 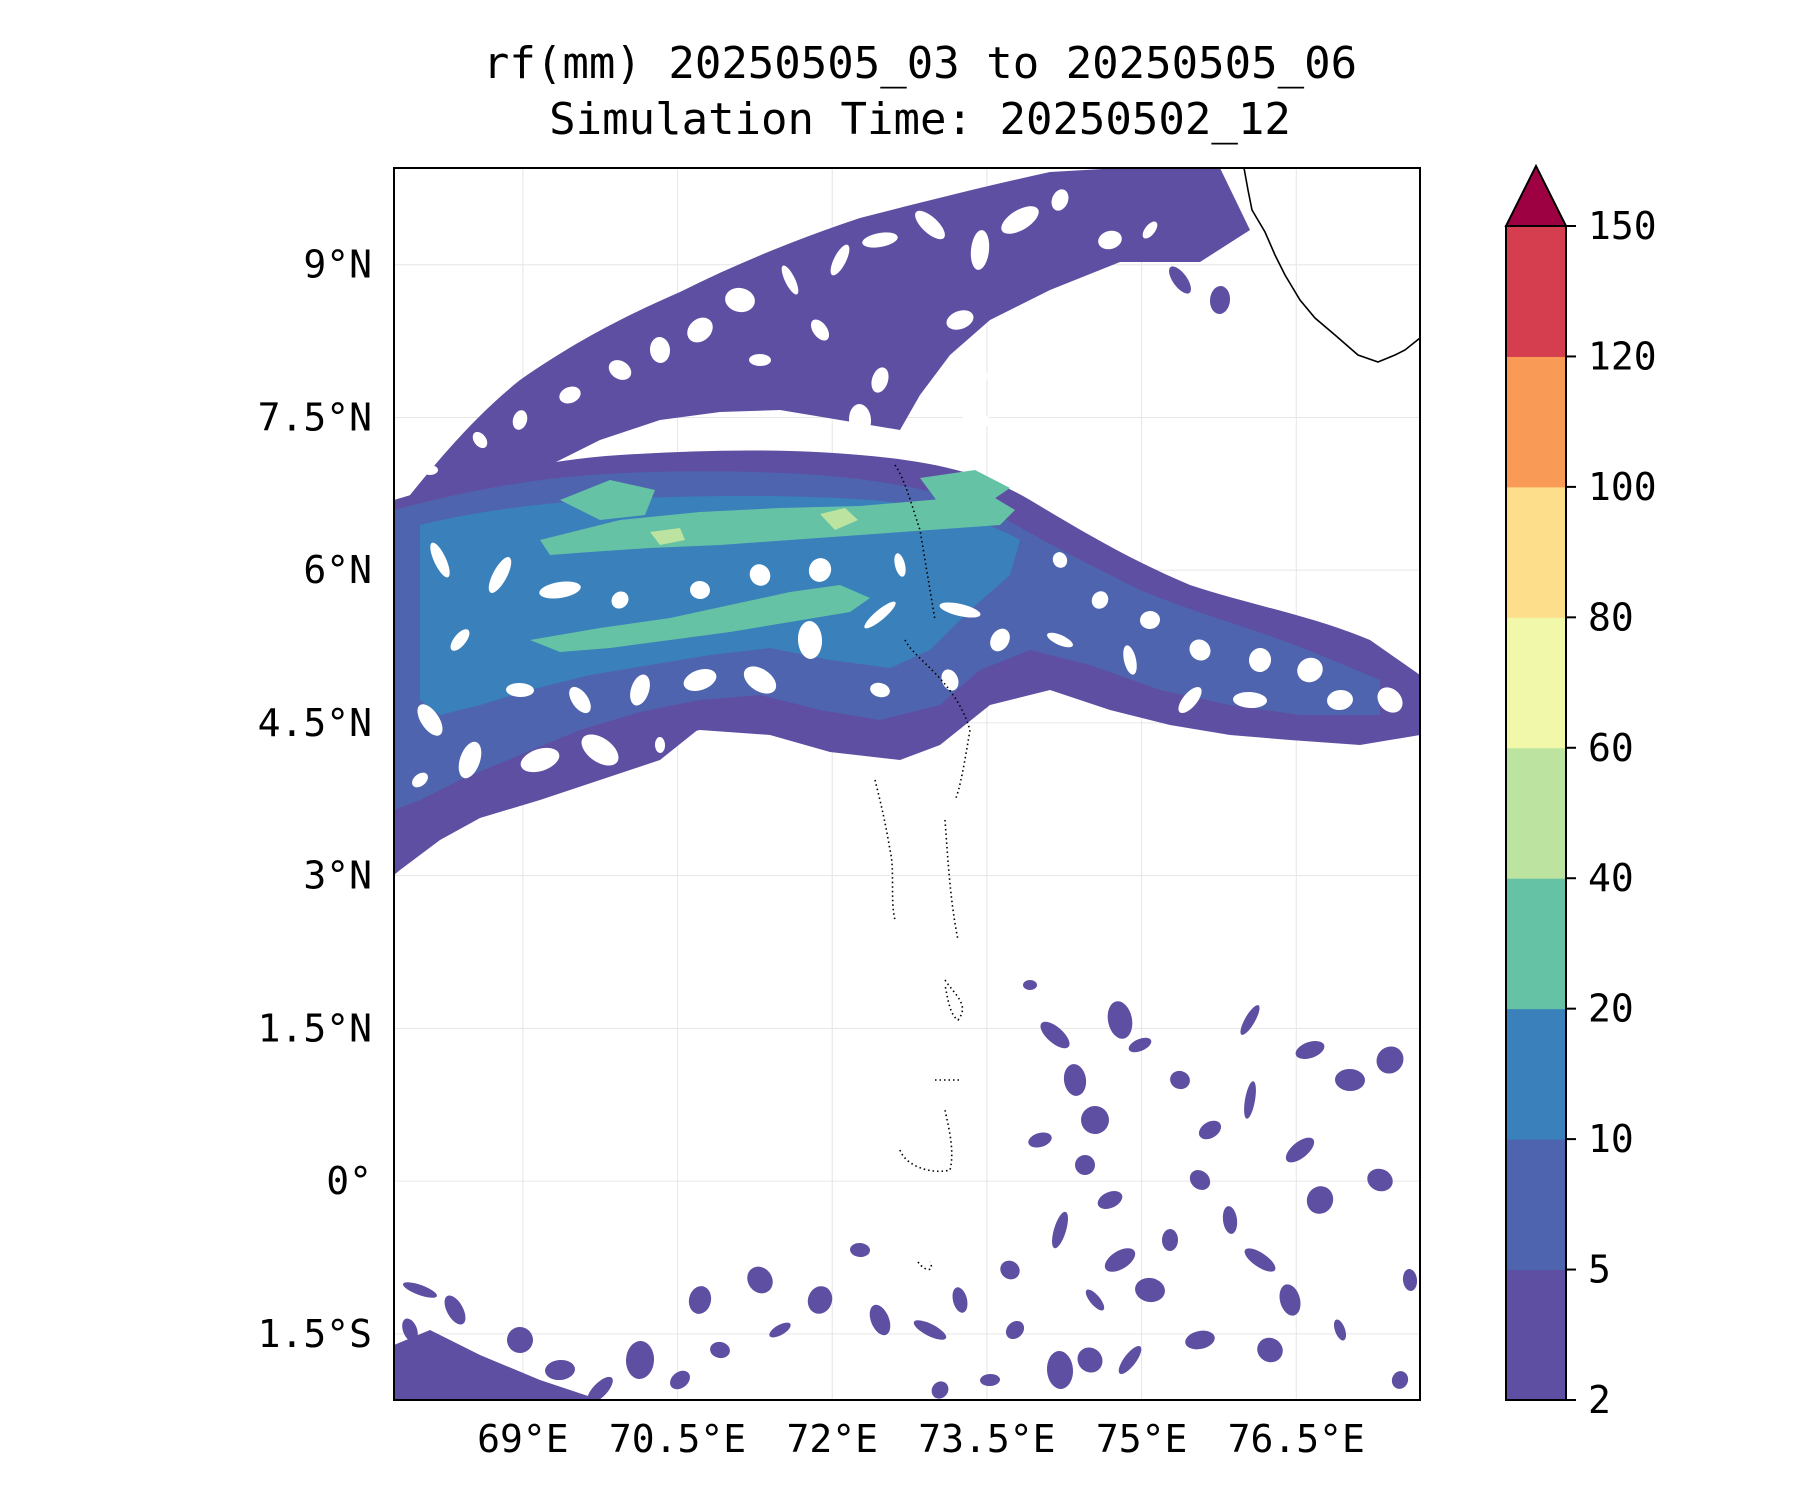 I want to click on colorbar-tick-label: 5, so click(x=1599, y=1270).